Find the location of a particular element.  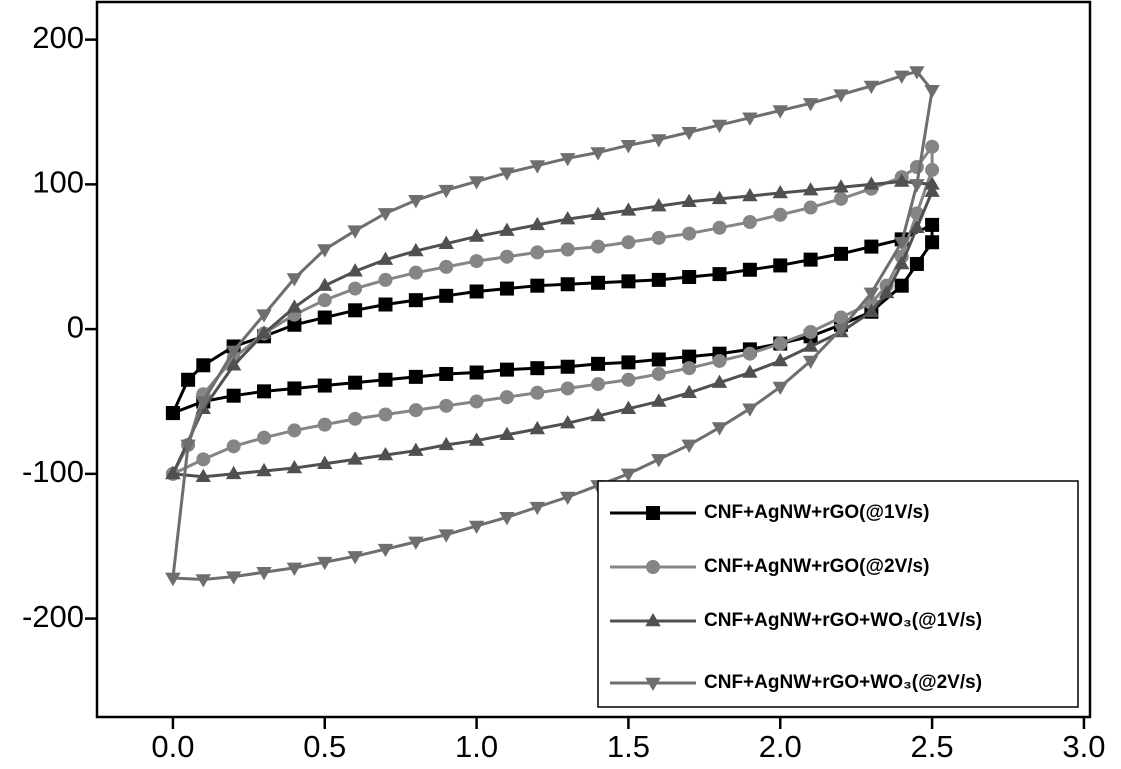

y-tick-label: 200 is located at coordinates (58, 37).